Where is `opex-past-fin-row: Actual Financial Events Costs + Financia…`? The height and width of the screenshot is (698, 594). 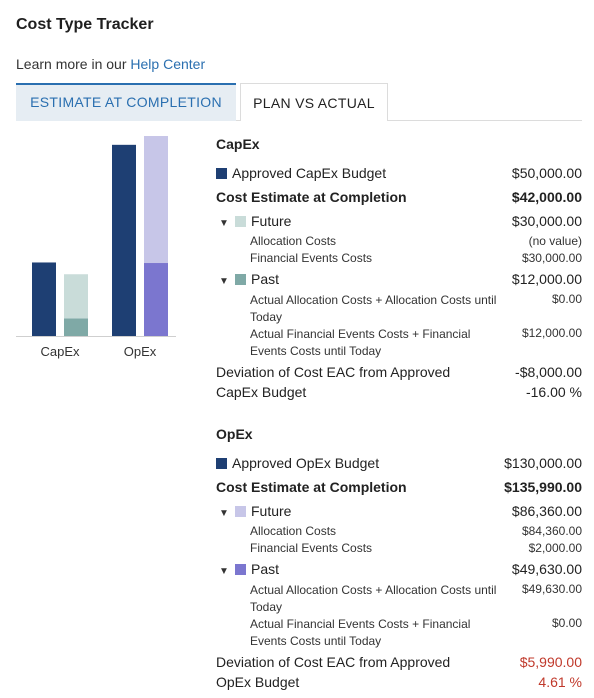
opex-past-fin-row: Actual Financial Events Costs + Financia… is located at coordinates (399, 633).